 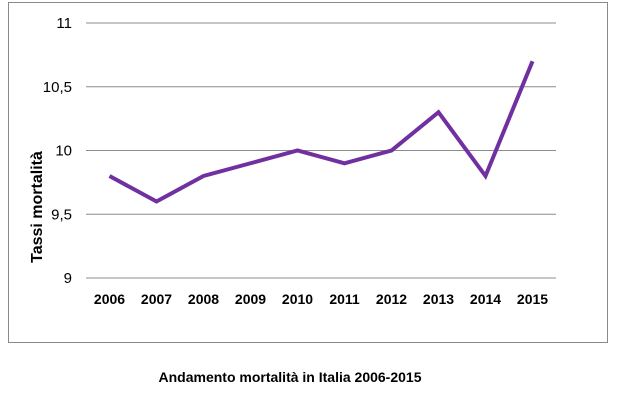 I want to click on y-tick-labels: 9 9,5 10 10,5 11, so click(x=57, y=151).